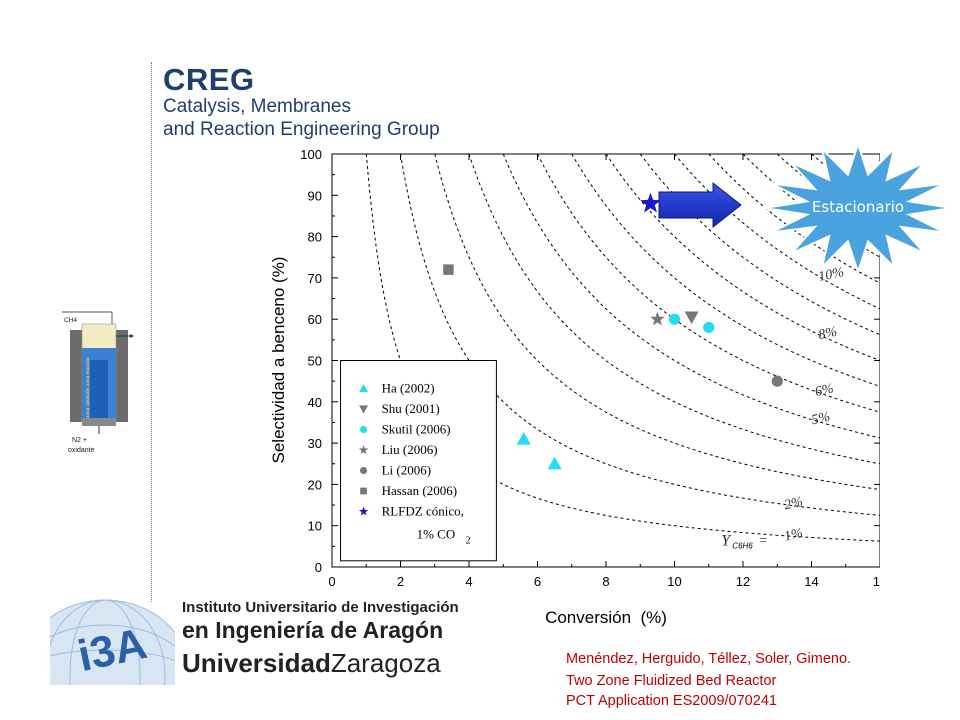  Describe the element at coordinates (278, 360) in the screenshot. I see `y-axis-label: Selectividad a benceno (%)` at that location.